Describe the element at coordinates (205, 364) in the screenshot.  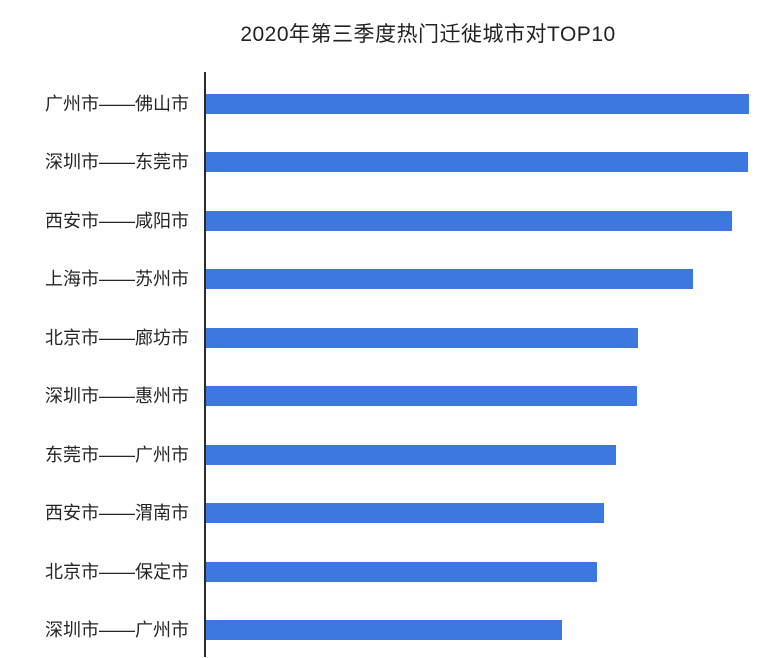
I see `y-axis-line` at that location.